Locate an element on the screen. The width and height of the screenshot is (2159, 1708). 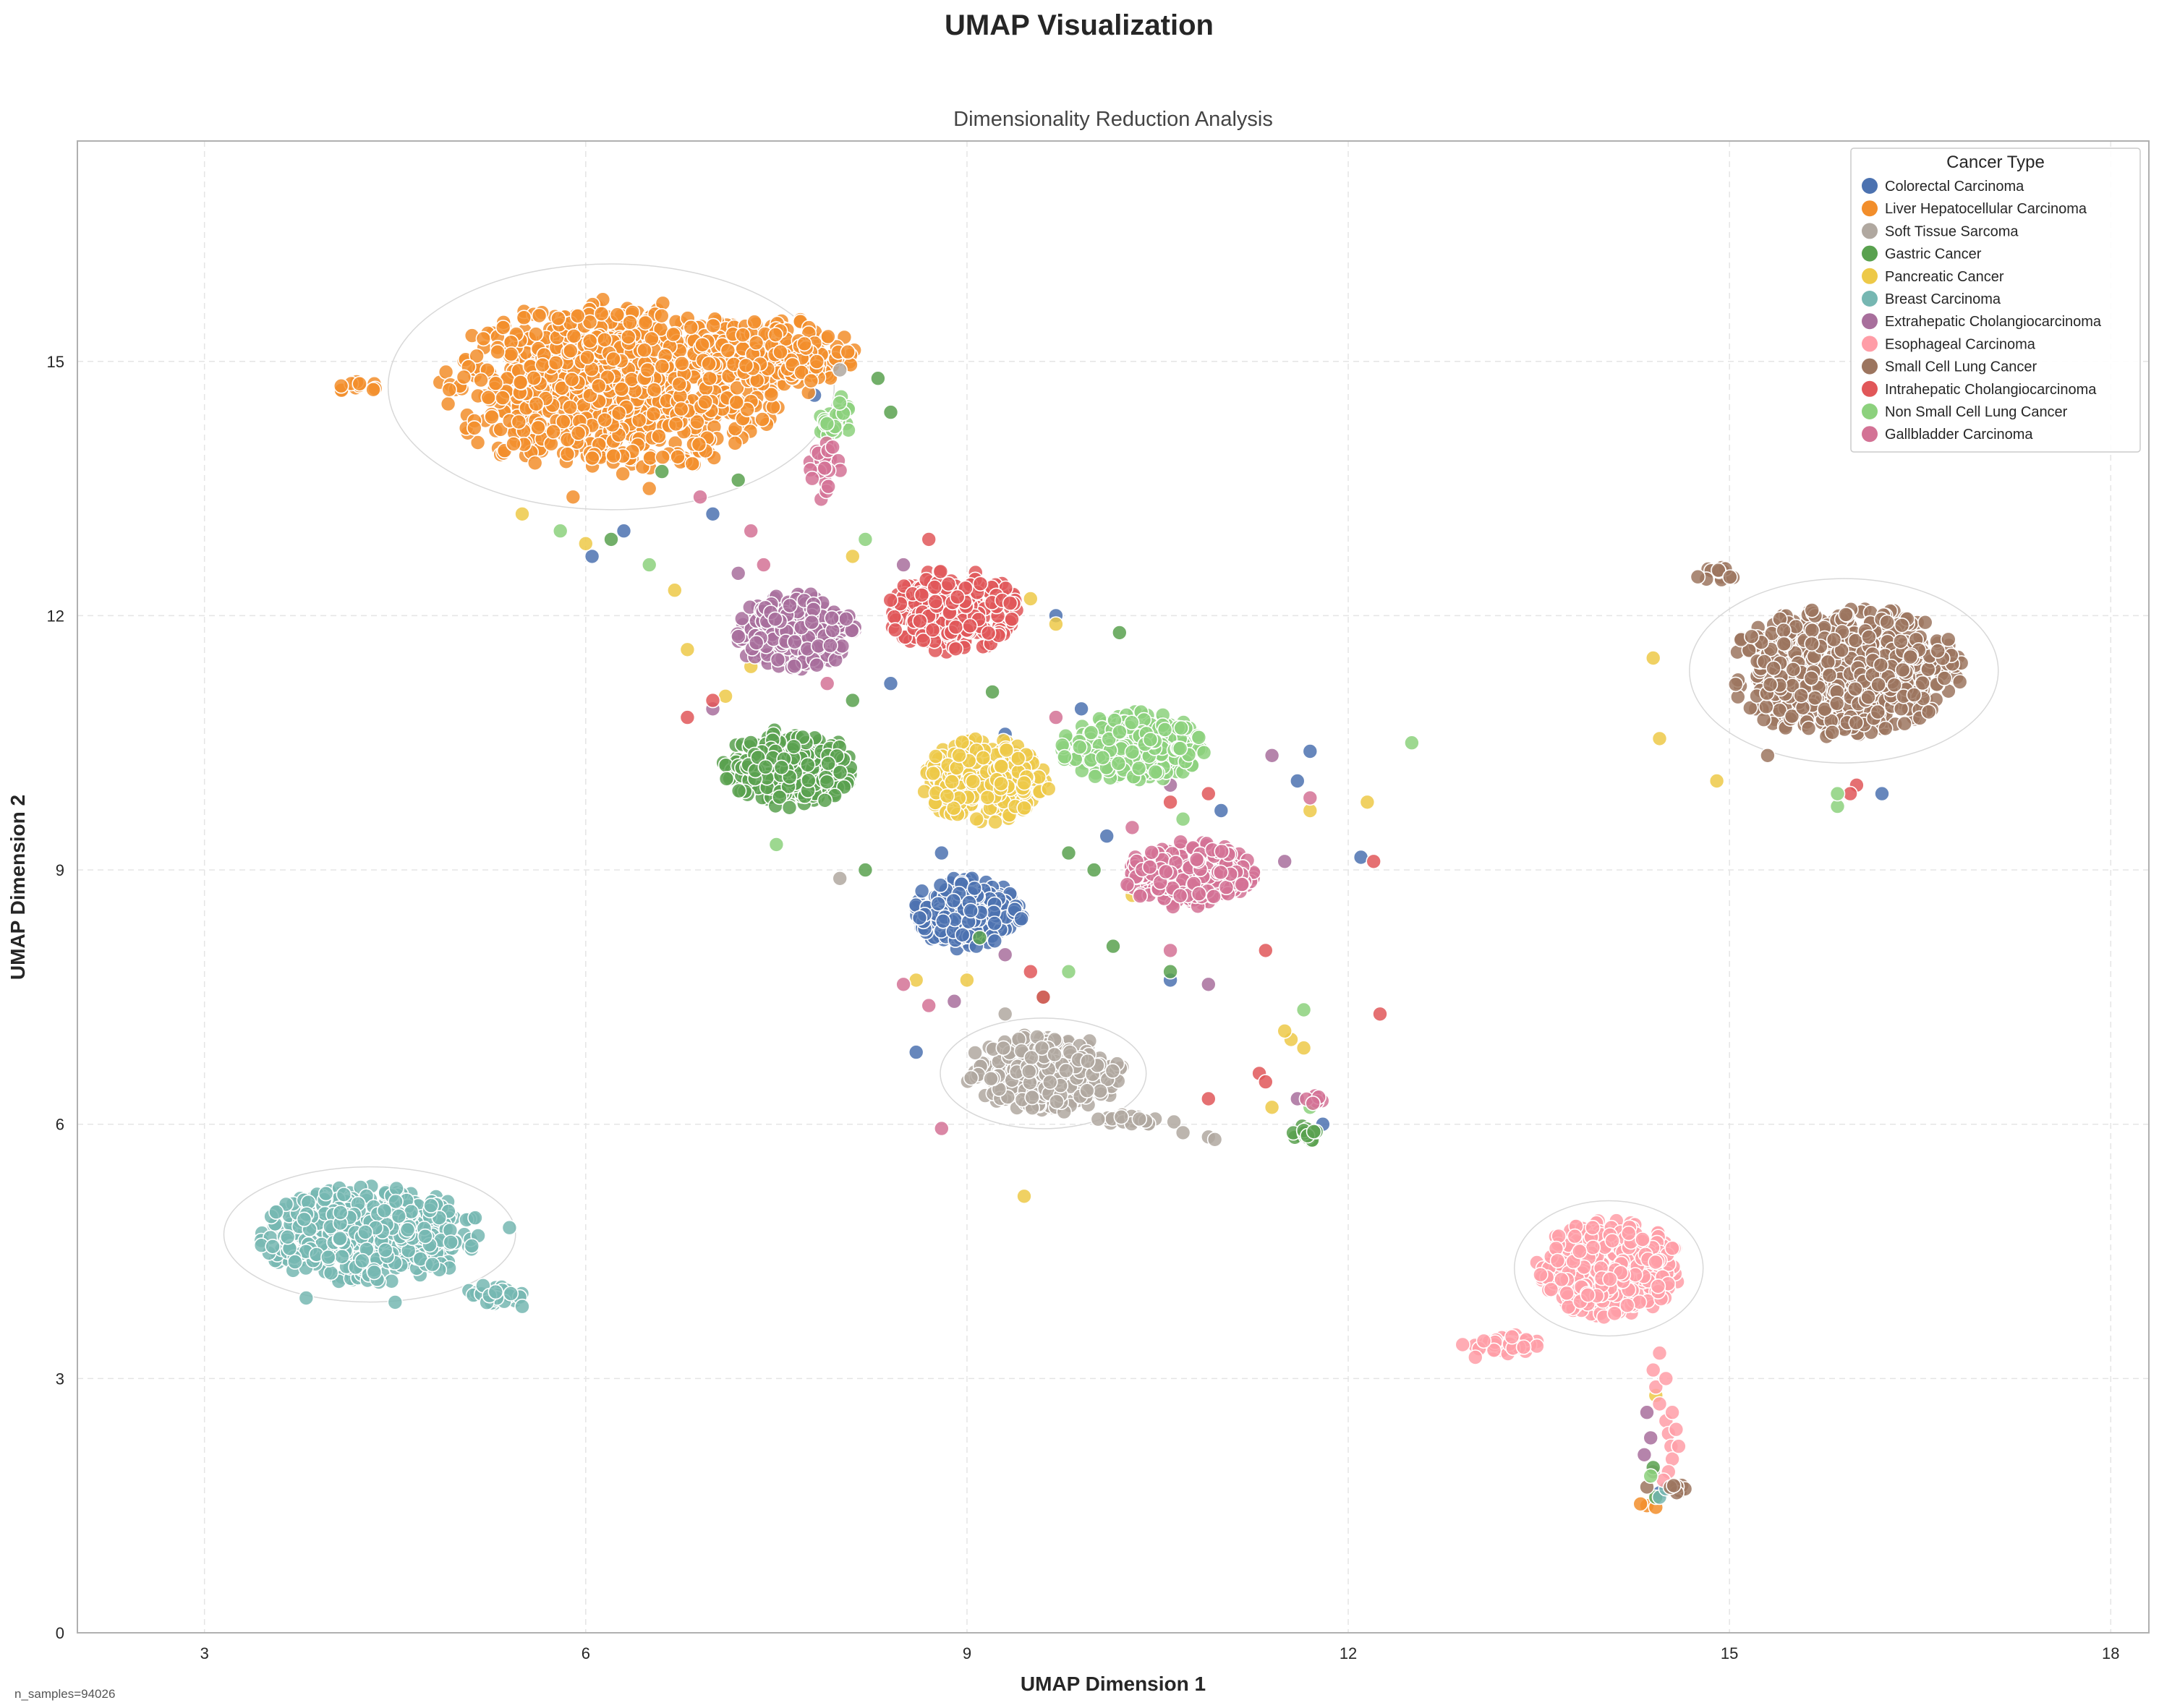
series-esophageal-carcinoma is located at coordinates (1571, 1351).